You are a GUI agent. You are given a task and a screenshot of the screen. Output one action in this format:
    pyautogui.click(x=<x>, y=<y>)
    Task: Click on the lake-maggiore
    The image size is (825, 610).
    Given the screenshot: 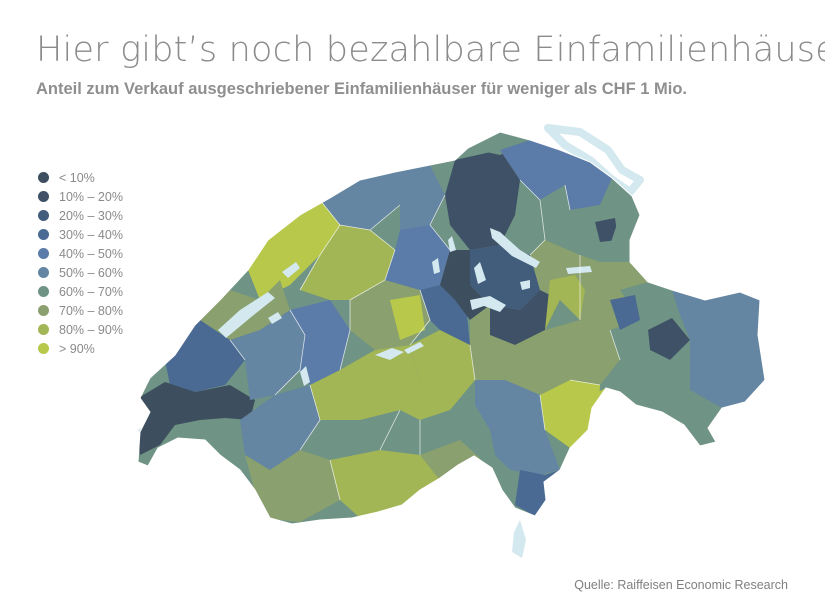 What is the action you would take?
    pyautogui.click(x=519, y=539)
    